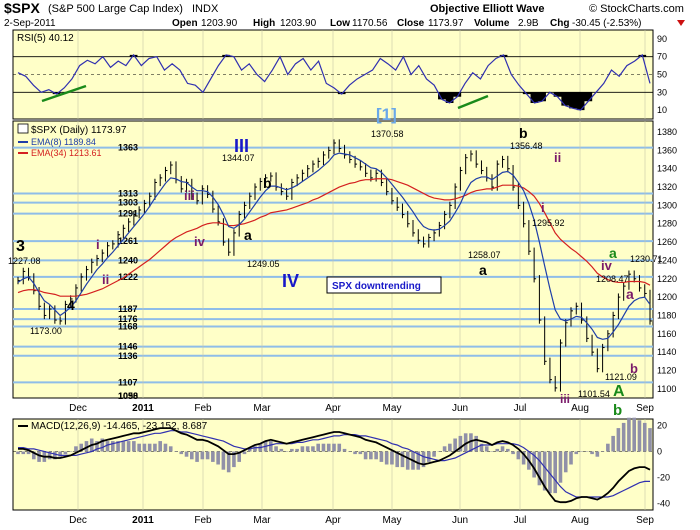  What do you see at coordinates (663, 465) in the screenshot?
I see `macd-axis: -40 -20 0 20` at bounding box center [663, 465].